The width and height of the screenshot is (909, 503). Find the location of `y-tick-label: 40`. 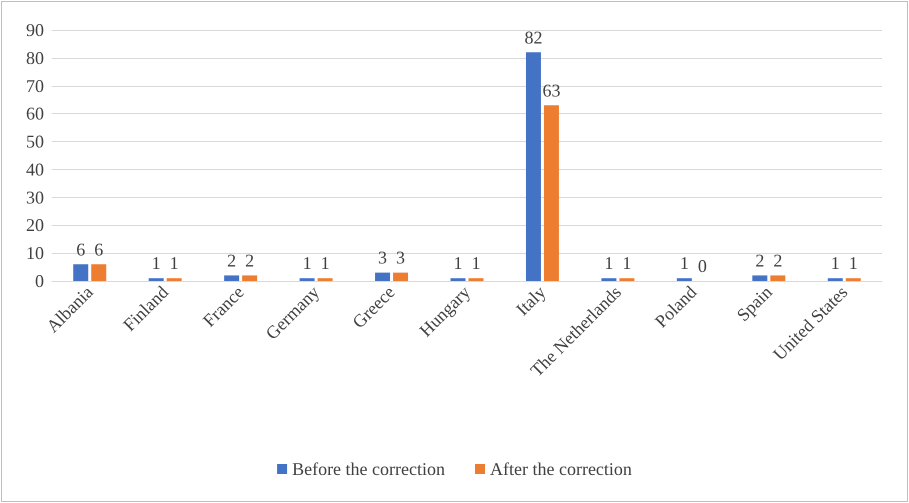

y-tick-label: 40 is located at coordinates (35, 169).